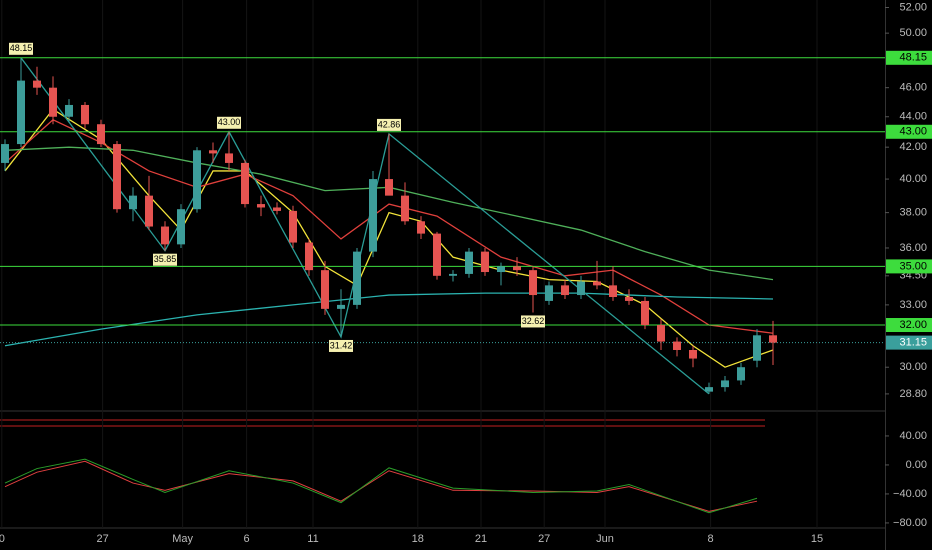 The width and height of the screenshot is (932, 550). What do you see at coordinates (913, 367) in the screenshot?
I see `y-tick-label: 30.00` at bounding box center [913, 367].